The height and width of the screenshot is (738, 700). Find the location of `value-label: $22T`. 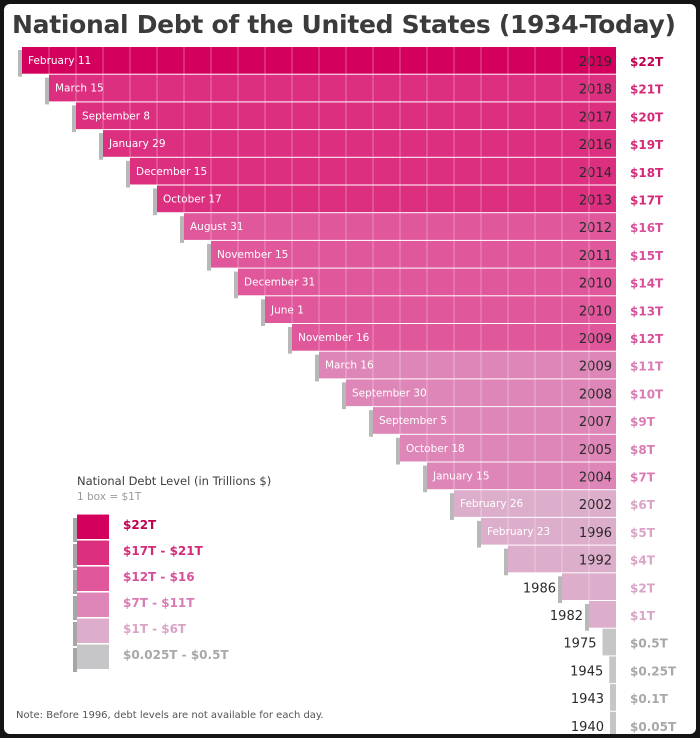

value-label: $22T is located at coordinates (647, 62).